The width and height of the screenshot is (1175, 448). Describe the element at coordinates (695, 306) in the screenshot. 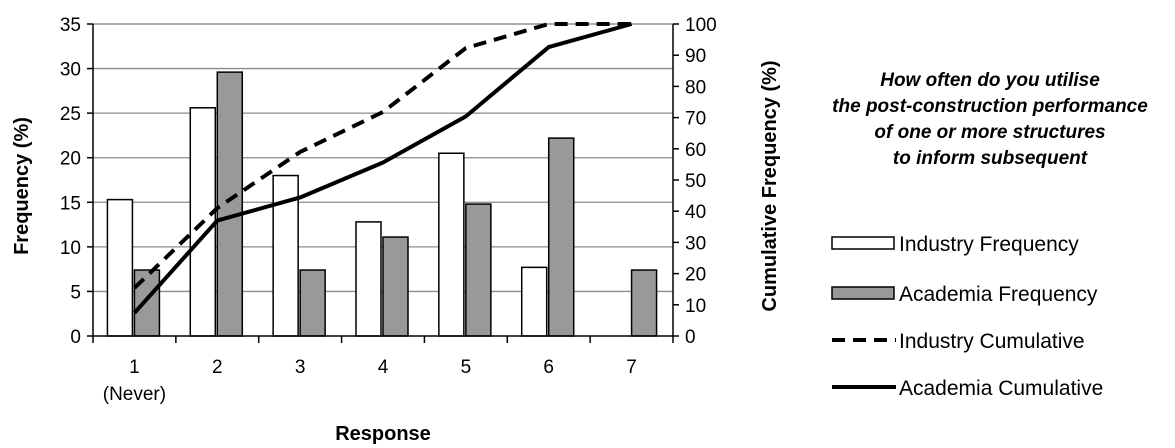

I see `right-tick-label: 10` at that location.